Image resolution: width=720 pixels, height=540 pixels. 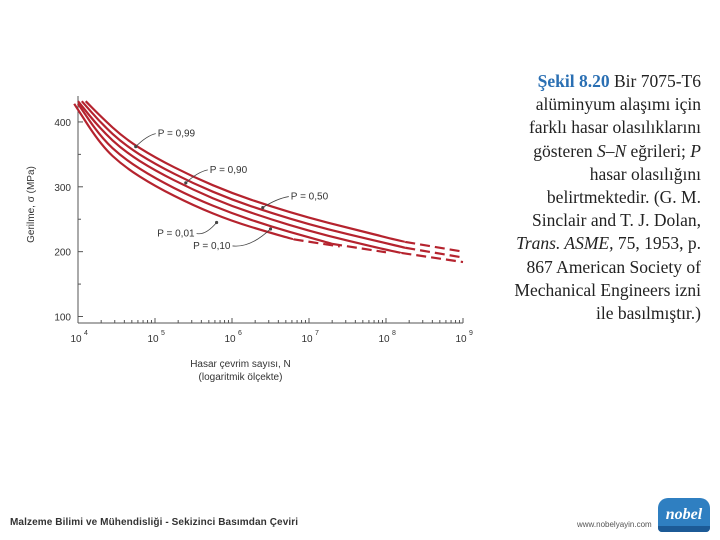 What do you see at coordinates (471, 333) in the screenshot?
I see `x-tick-exponent: 9` at bounding box center [471, 333].